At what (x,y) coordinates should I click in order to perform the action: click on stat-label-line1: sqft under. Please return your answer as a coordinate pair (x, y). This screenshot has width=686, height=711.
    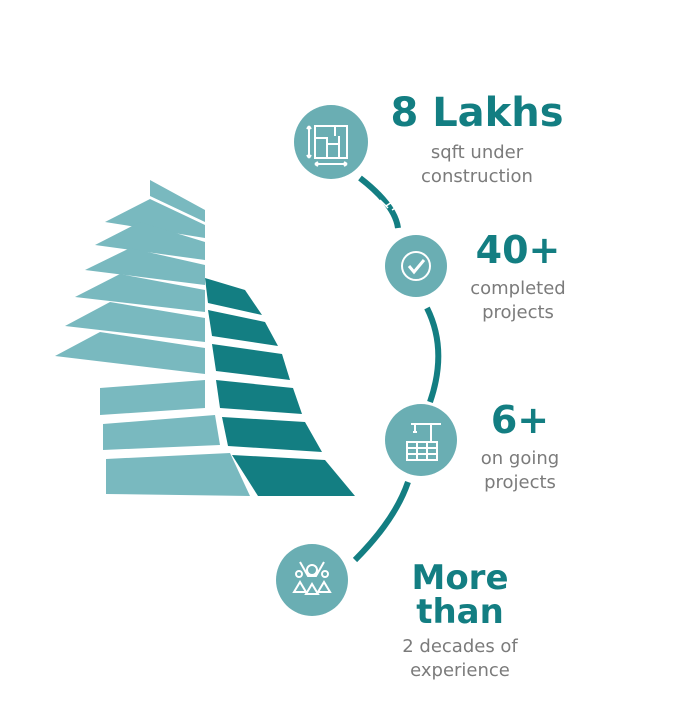
    Looking at the image, I should click on (477, 152).